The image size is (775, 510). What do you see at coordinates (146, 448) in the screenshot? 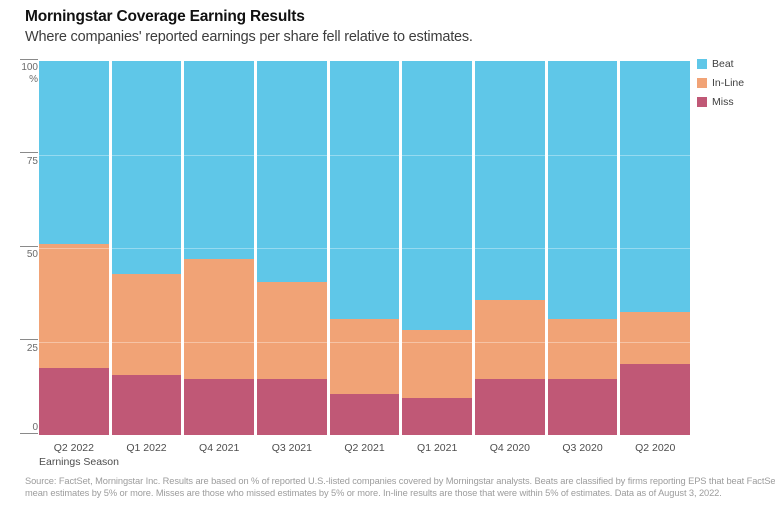
I see `x-tick-label-q1-2022: Q1 2022` at bounding box center [146, 448].